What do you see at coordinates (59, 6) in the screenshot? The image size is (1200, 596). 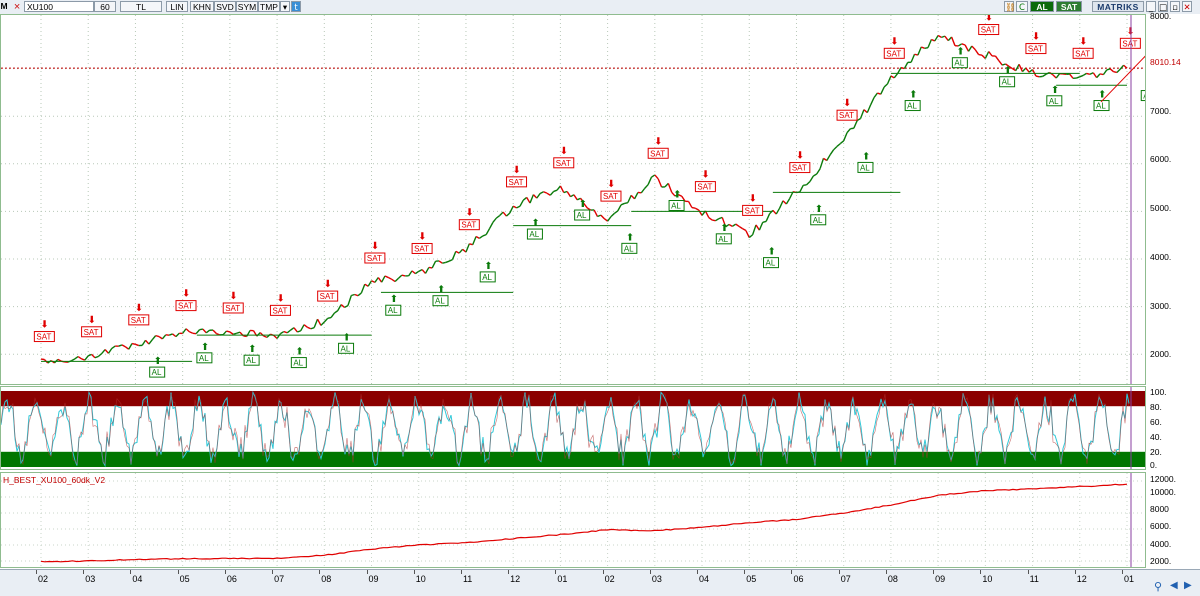 I see `symbol-input: XU100` at bounding box center [59, 6].